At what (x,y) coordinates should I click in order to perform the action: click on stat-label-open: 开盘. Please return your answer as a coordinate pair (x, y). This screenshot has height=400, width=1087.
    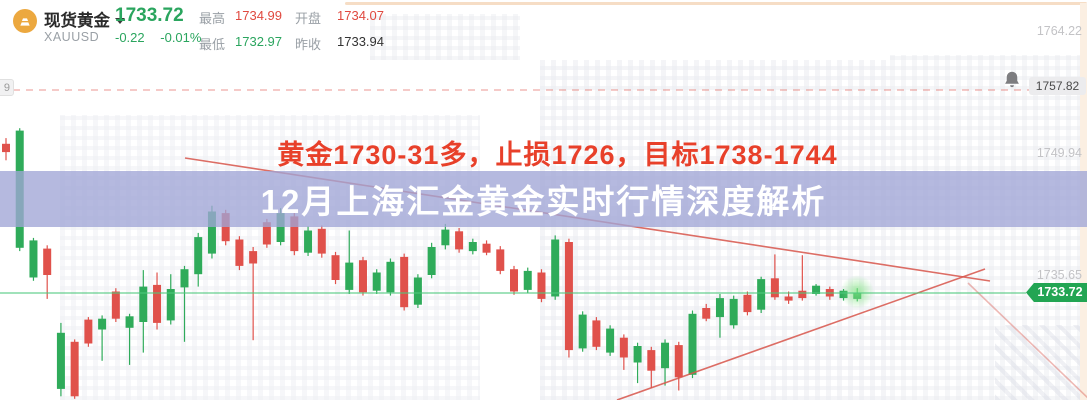
    Looking at the image, I should click on (308, 18).